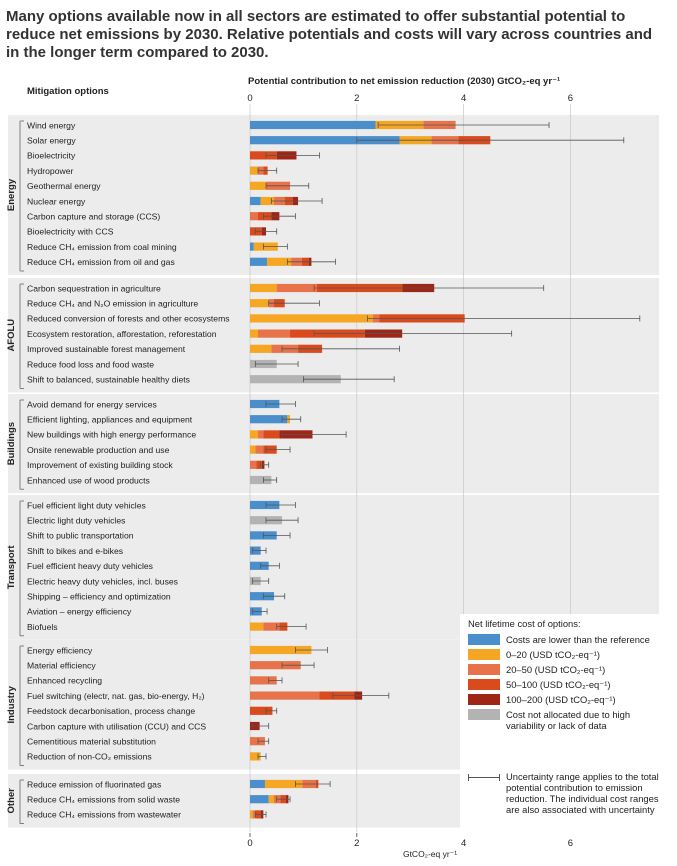 The width and height of the screenshot is (677, 866). What do you see at coordinates (60, 650) in the screenshot?
I see `option-label-energy-efficiency: Energy efficiency` at bounding box center [60, 650].